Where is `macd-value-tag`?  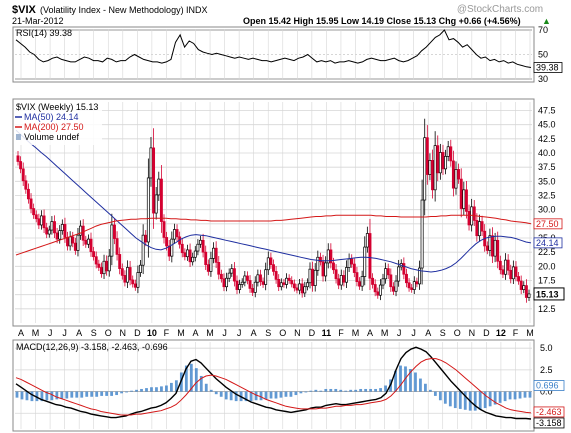 macd-value-tag is located at coordinates (549, 423).